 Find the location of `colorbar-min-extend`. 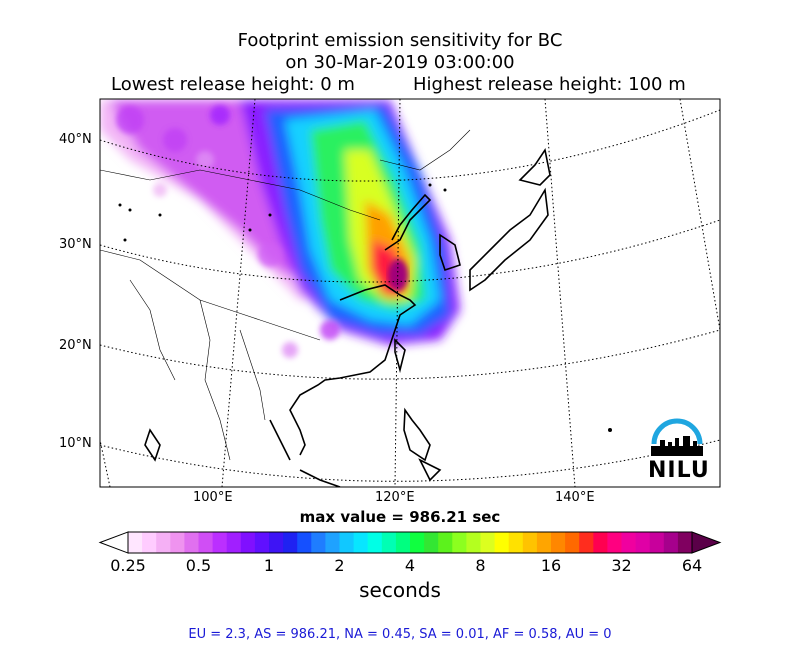

colorbar-min-extend is located at coordinates (113, 542).